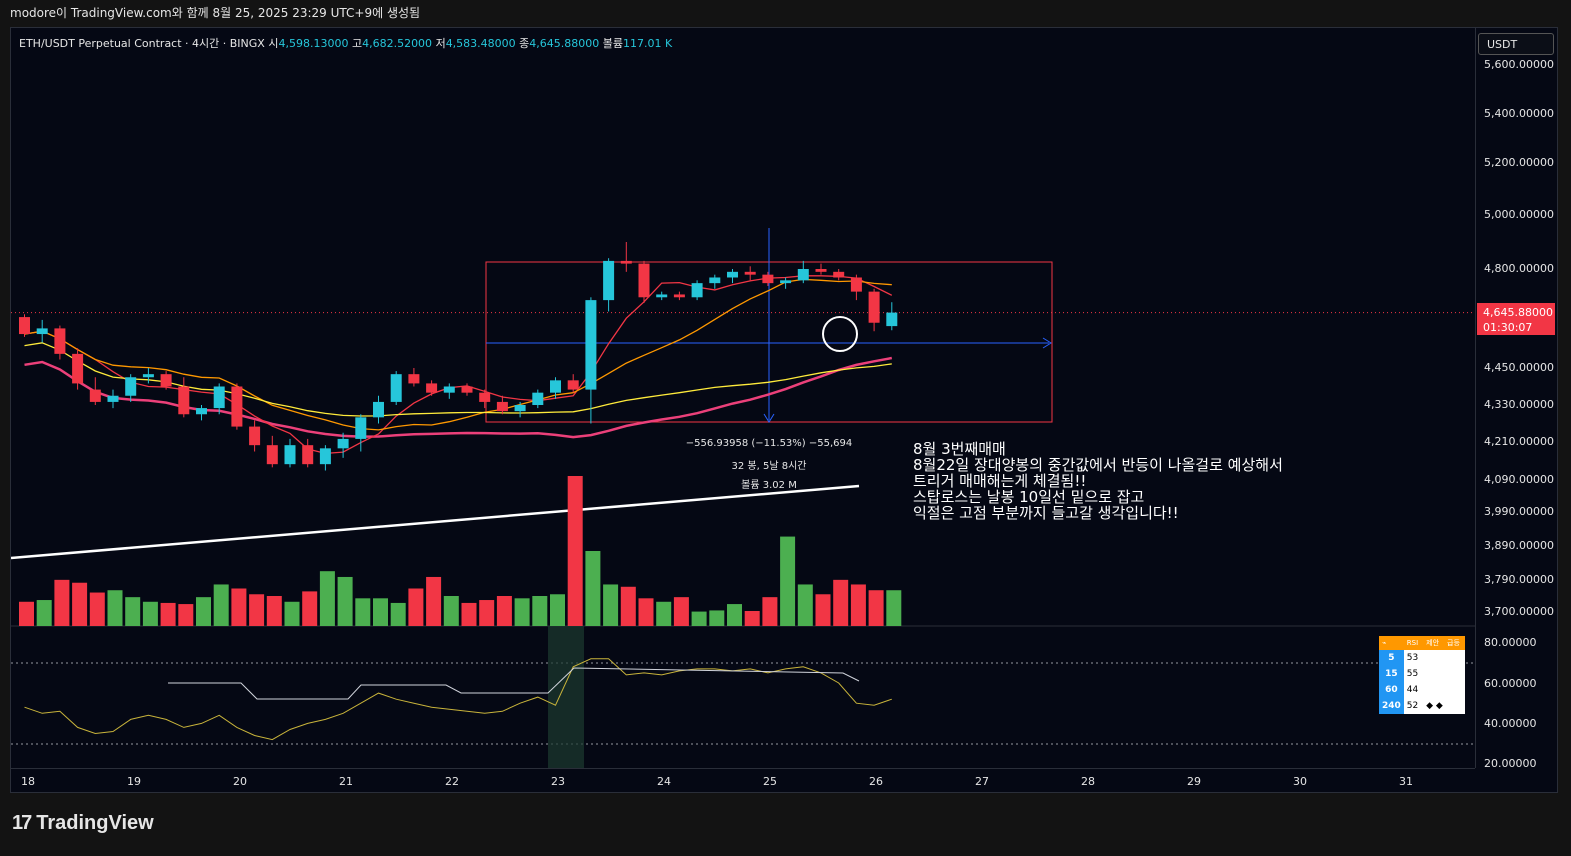 The width and height of the screenshot is (1571, 856). Describe the element at coordinates (959, 449) in the screenshot. I see `note-line: 8월 3번째매매` at that location.